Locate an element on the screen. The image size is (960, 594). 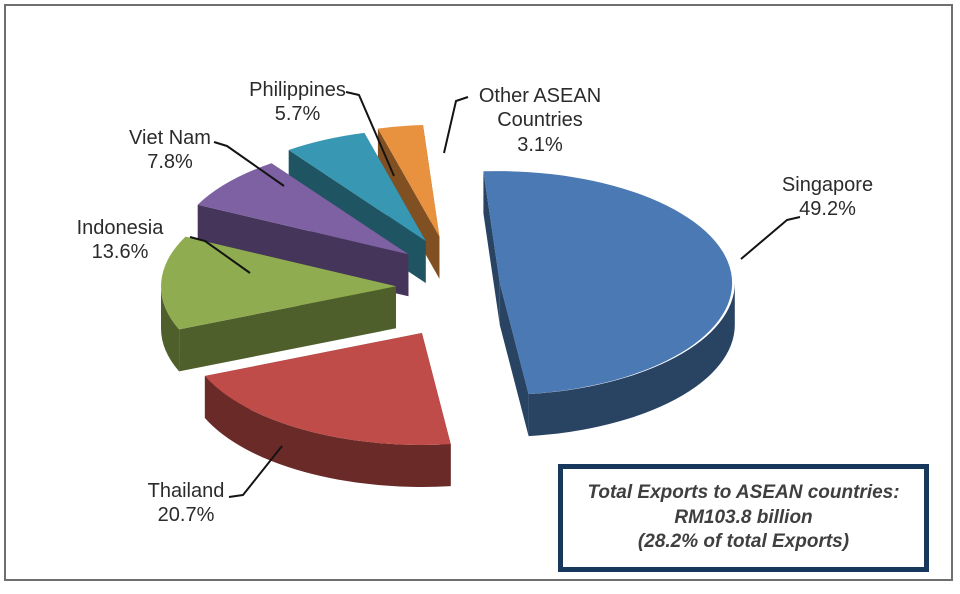
pie-slice-indonesia is located at coordinates (278, 283).